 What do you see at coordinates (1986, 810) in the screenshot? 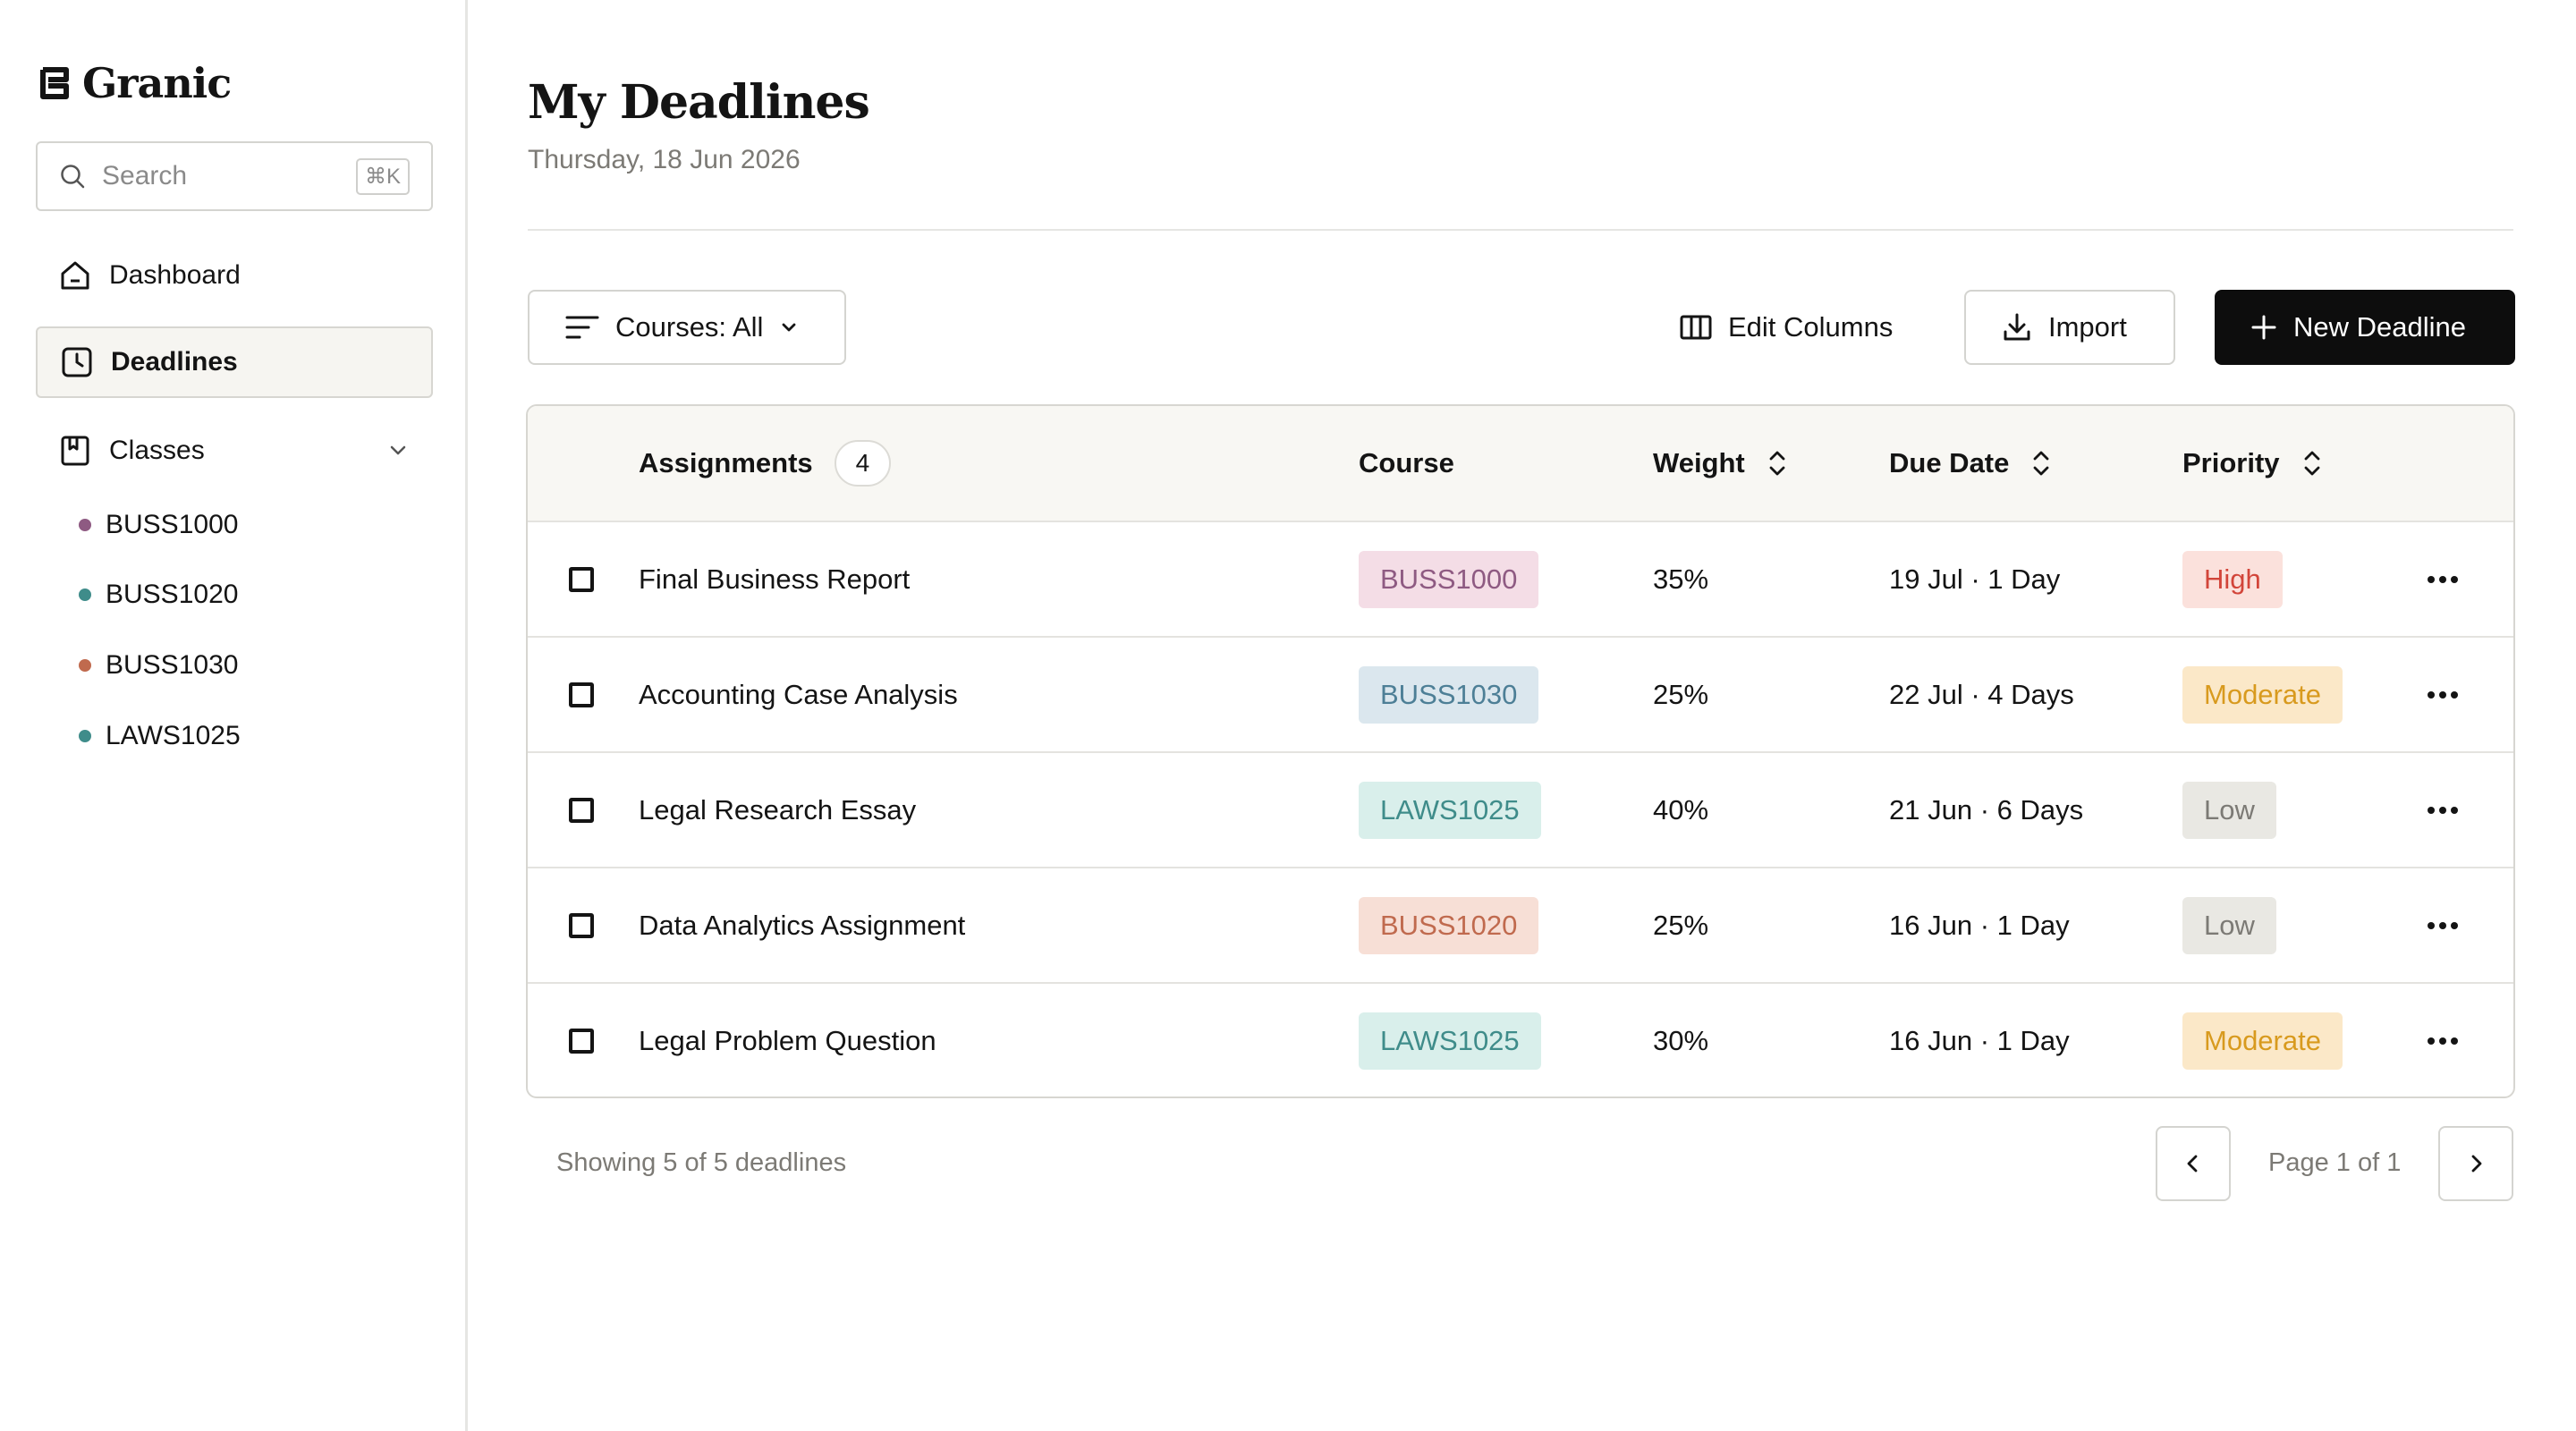
I see `due-date-value: 21 Jun · 6 Days` at bounding box center [1986, 810].